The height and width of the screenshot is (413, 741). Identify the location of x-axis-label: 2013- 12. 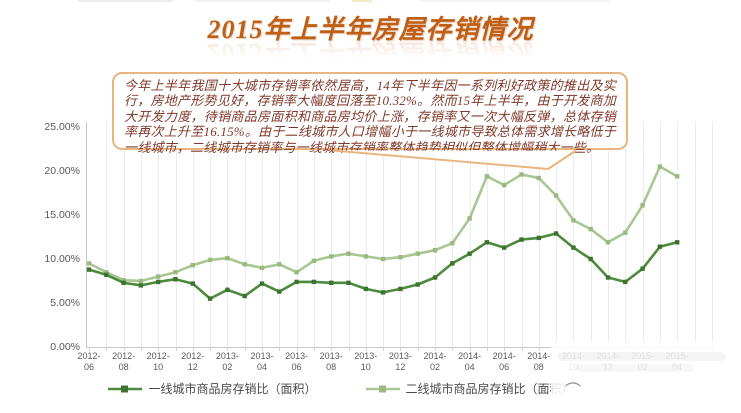
(400, 361).